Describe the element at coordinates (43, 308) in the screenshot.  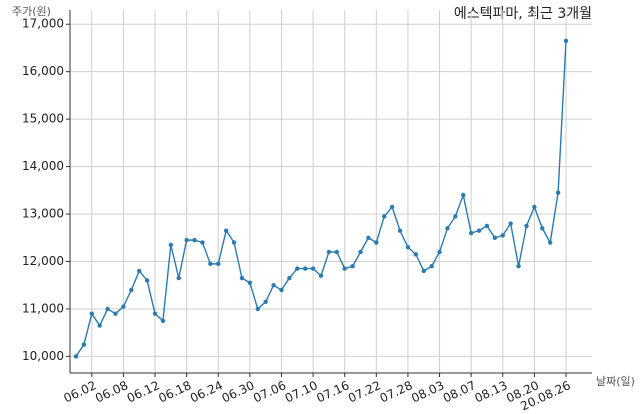
I see `y-tick-label: 11,000` at that location.